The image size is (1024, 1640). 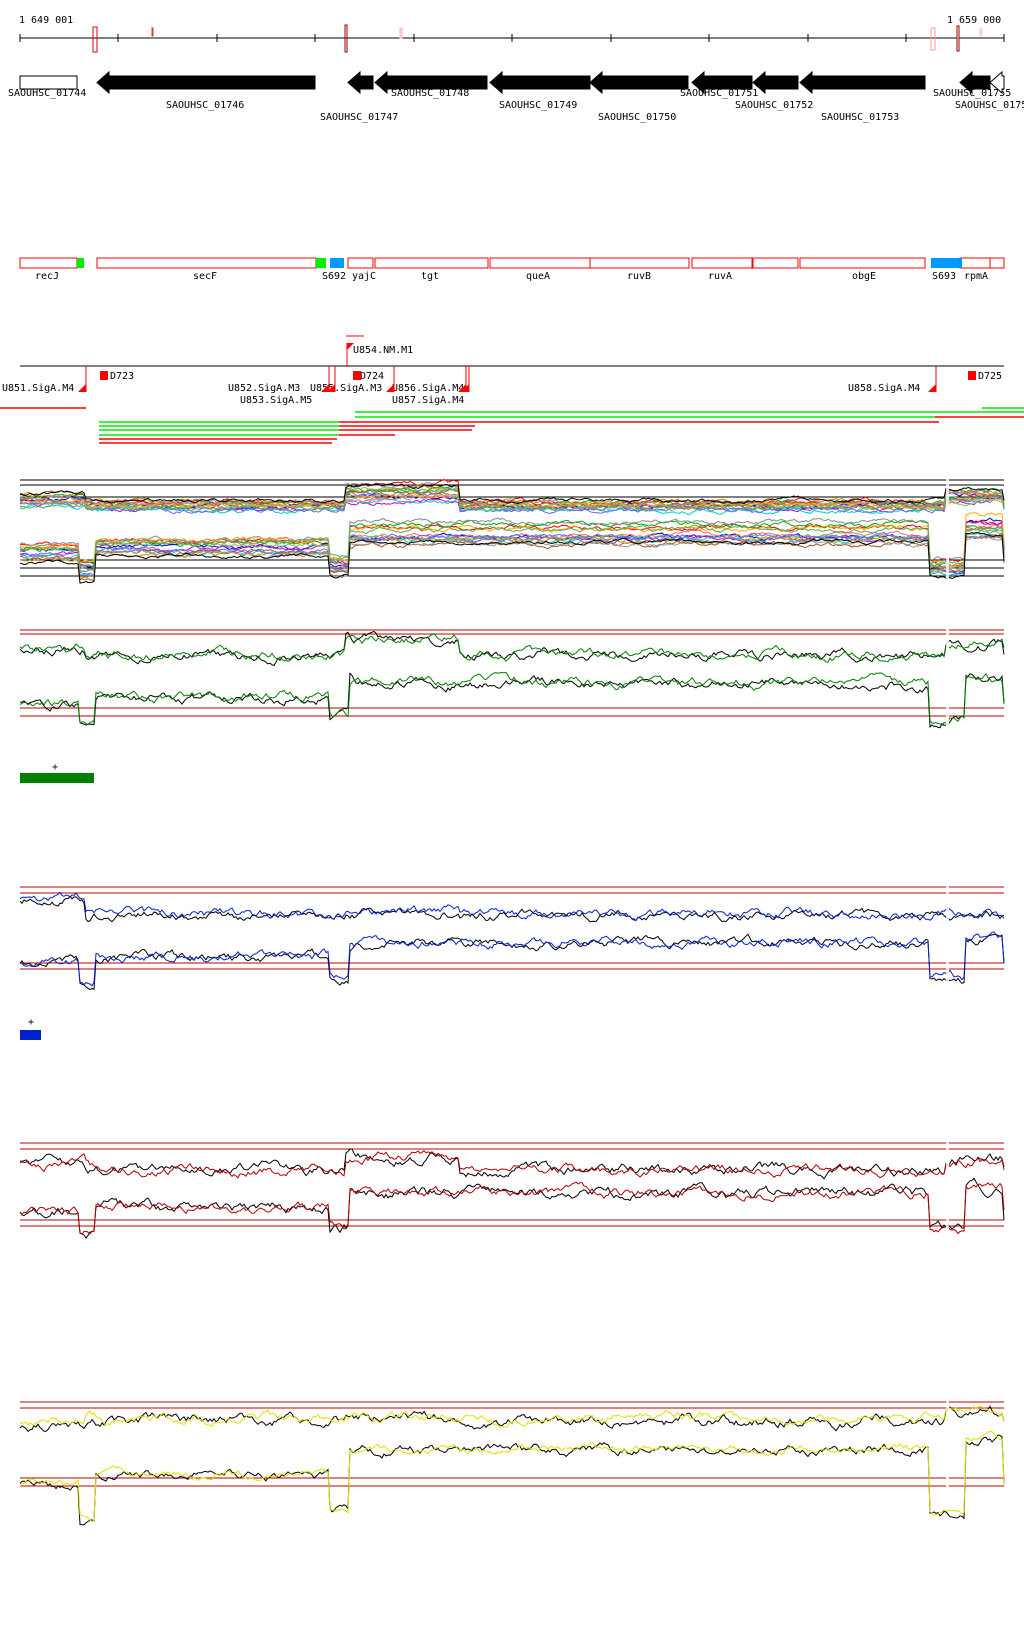 I want to click on gene-feature, so click(x=48, y=82).